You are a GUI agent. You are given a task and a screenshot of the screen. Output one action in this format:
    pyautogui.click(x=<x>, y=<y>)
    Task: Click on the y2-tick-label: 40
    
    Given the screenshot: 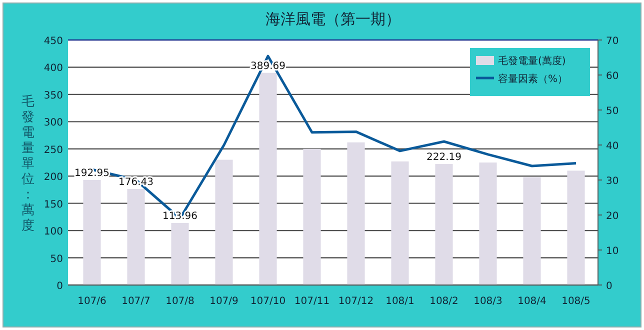 What is the action you would take?
    pyautogui.click(x=612, y=146)
    